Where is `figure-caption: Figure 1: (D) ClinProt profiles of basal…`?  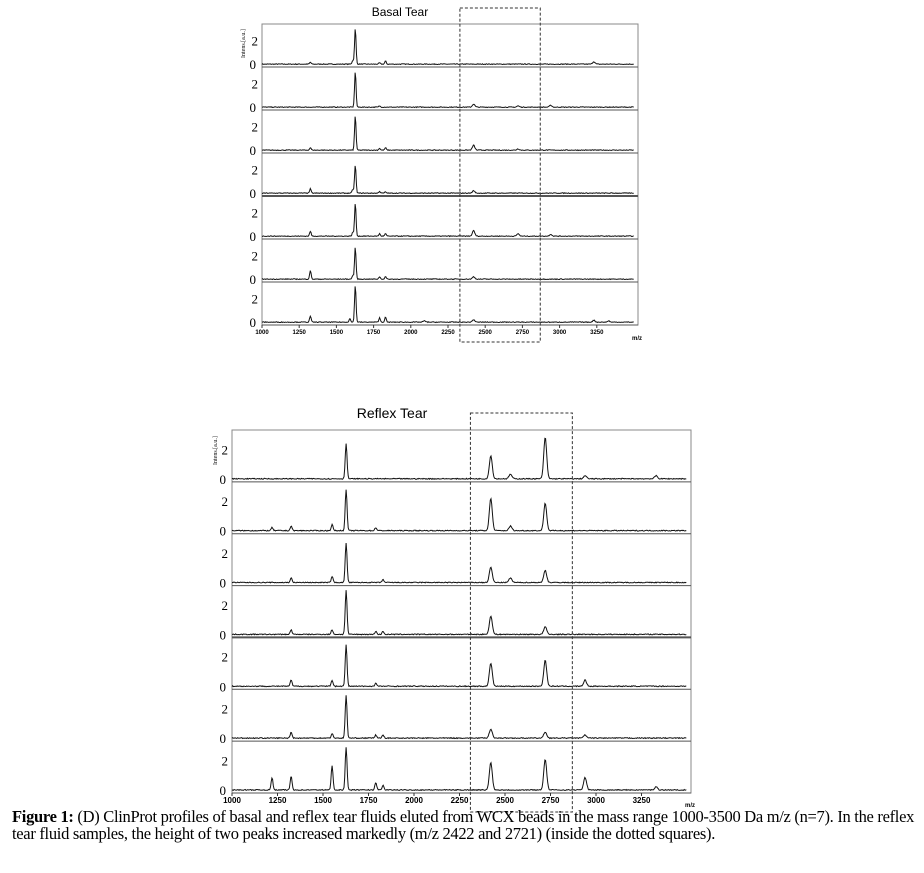 figure-caption: Figure 1: (D) ClinProt profiles of basal… is located at coordinates (467, 825).